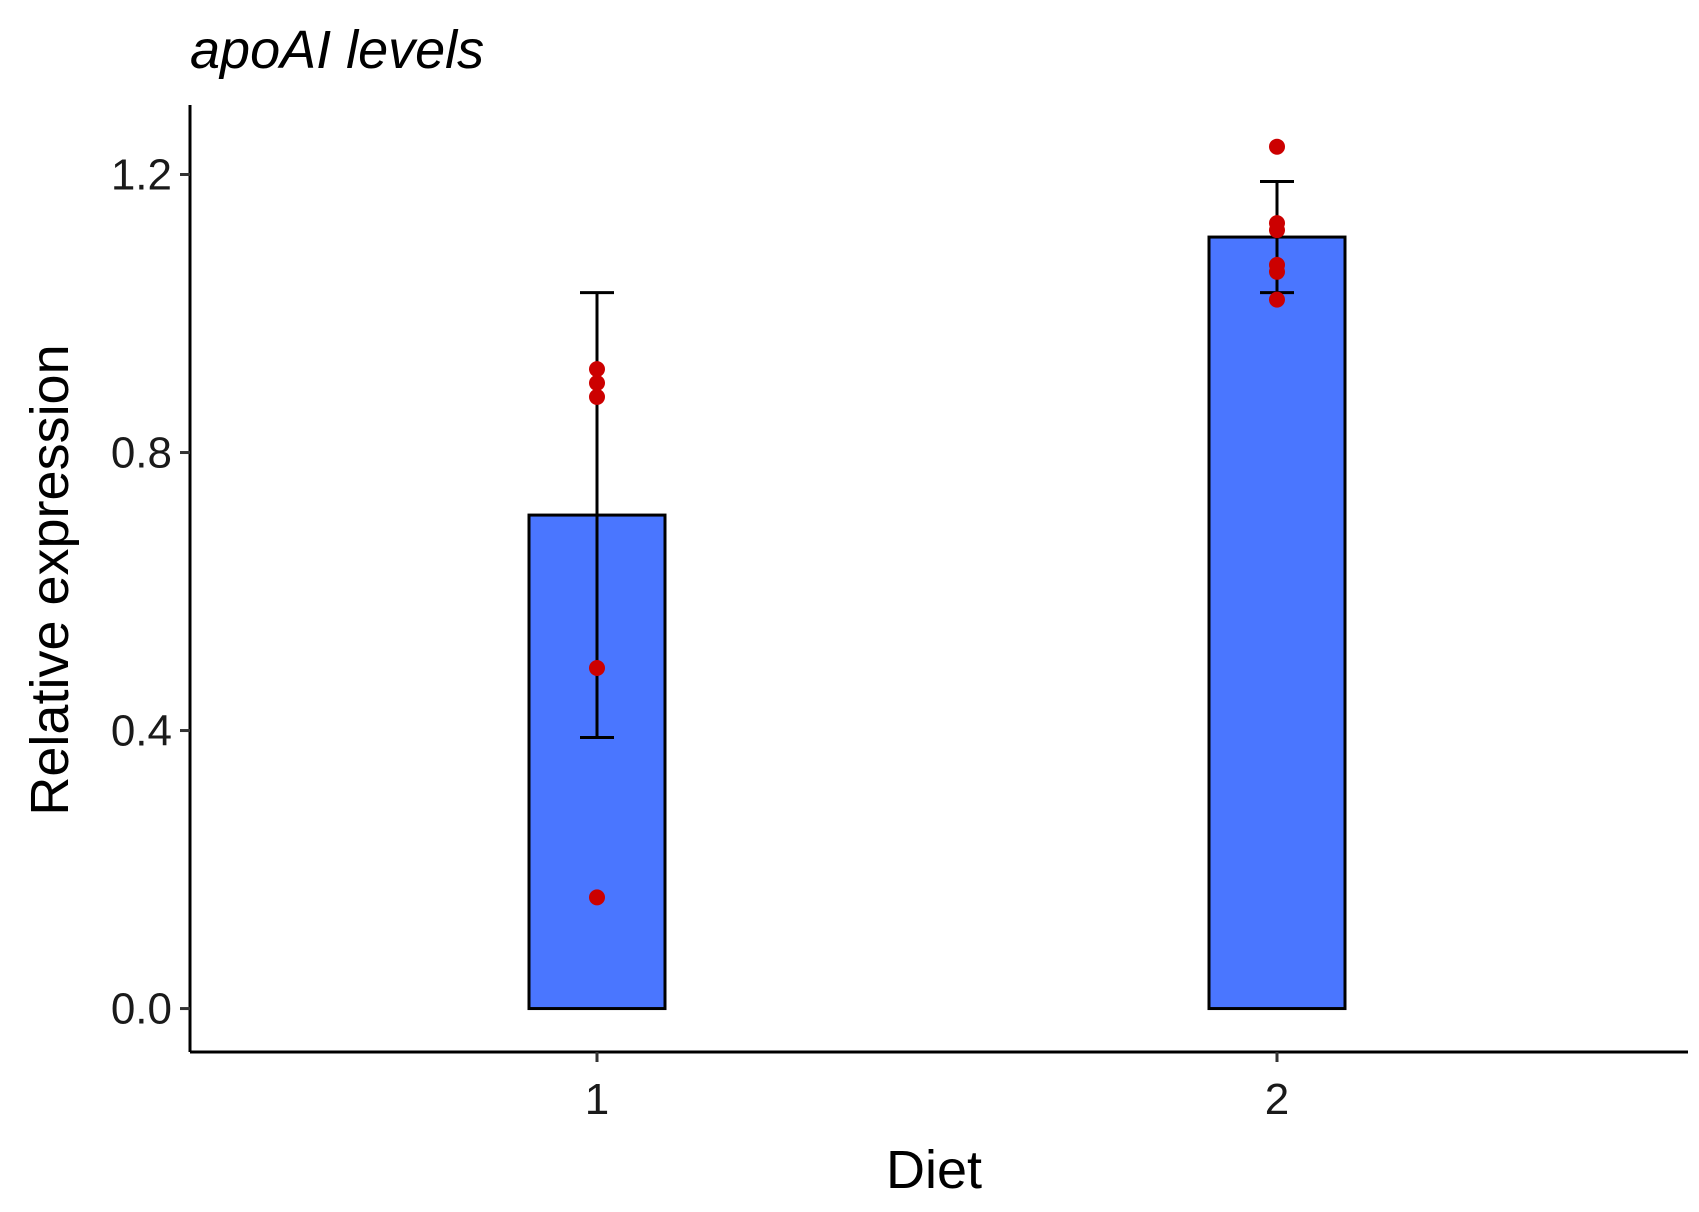  I want to click on y-axis-label: Relative expression, so click(50, 579).